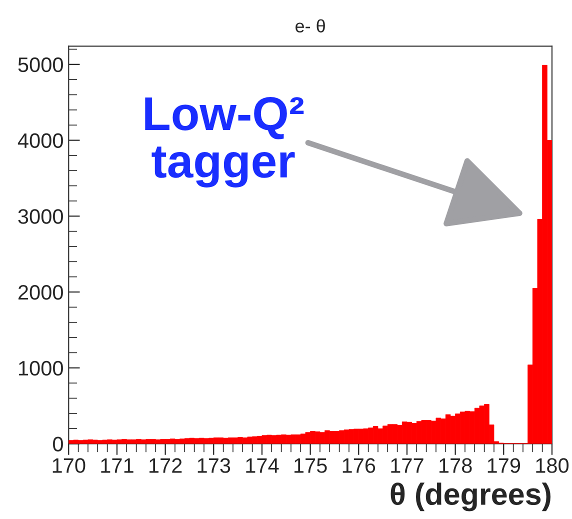 This screenshot has width=572, height=519. What do you see at coordinates (407, 465) in the screenshot?
I see `x-tick-label: 177` at bounding box center [407, 465].